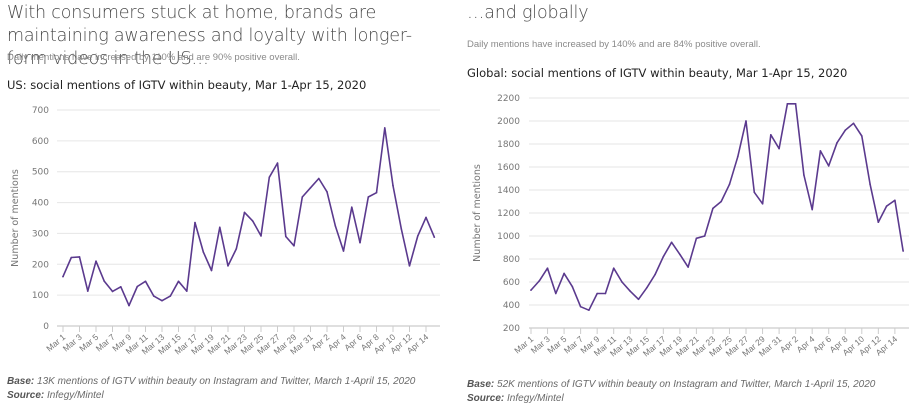 The height and width of the screenshot is (411, 918). What do you see at coordinates (477, 213) in the screenshot?
I see `y-axis-title: Number of mentions` at bounding box center [477, 213].